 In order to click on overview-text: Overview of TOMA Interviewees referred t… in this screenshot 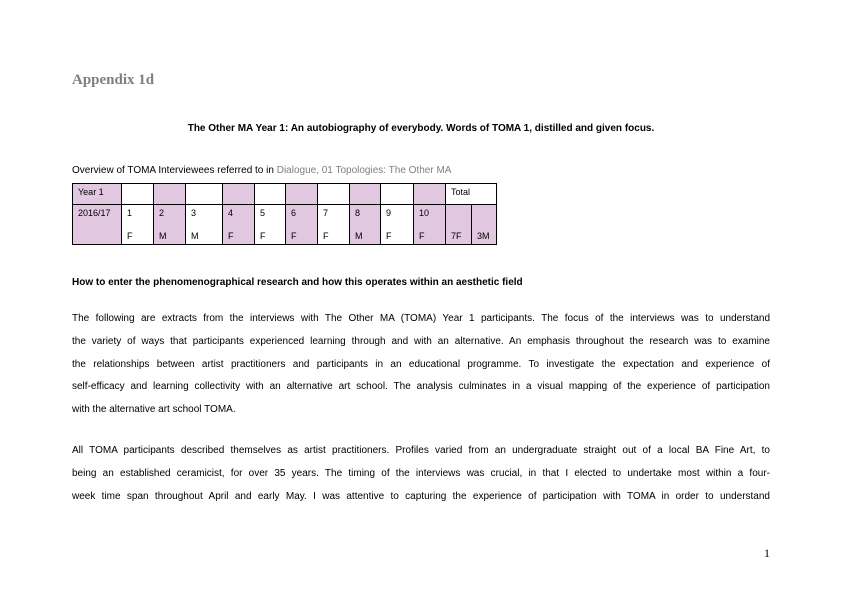, I will do `click(174, 170)`.